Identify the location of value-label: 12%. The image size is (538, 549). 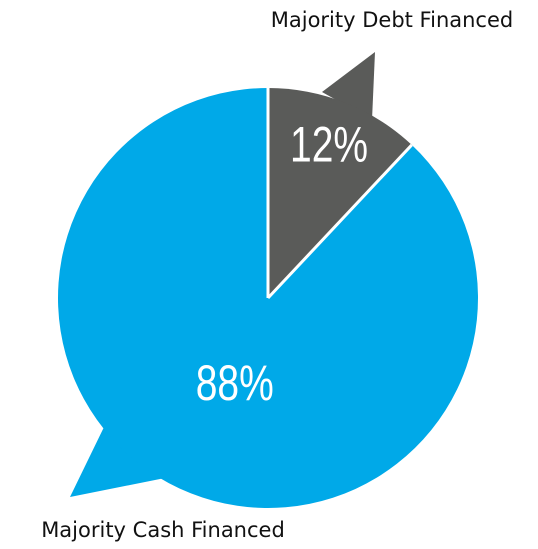
(329, 144).